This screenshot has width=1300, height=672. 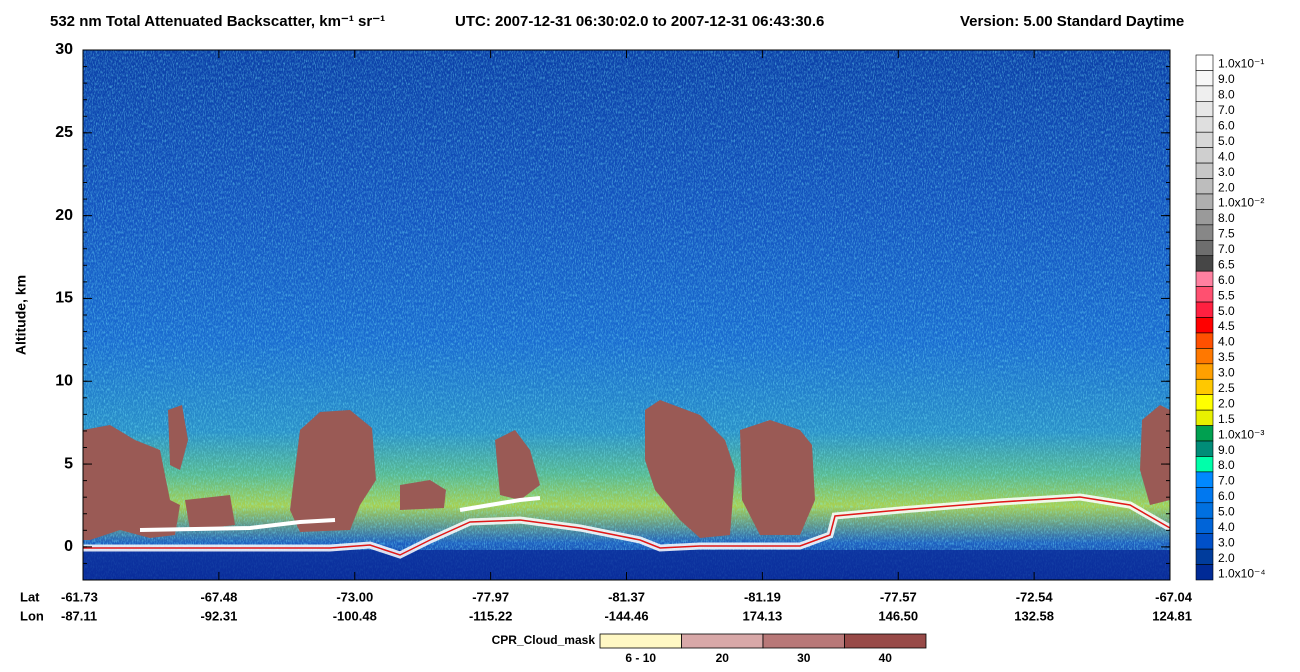 I want to click on lon-label: 124.81, so click(x=1172, y=615).